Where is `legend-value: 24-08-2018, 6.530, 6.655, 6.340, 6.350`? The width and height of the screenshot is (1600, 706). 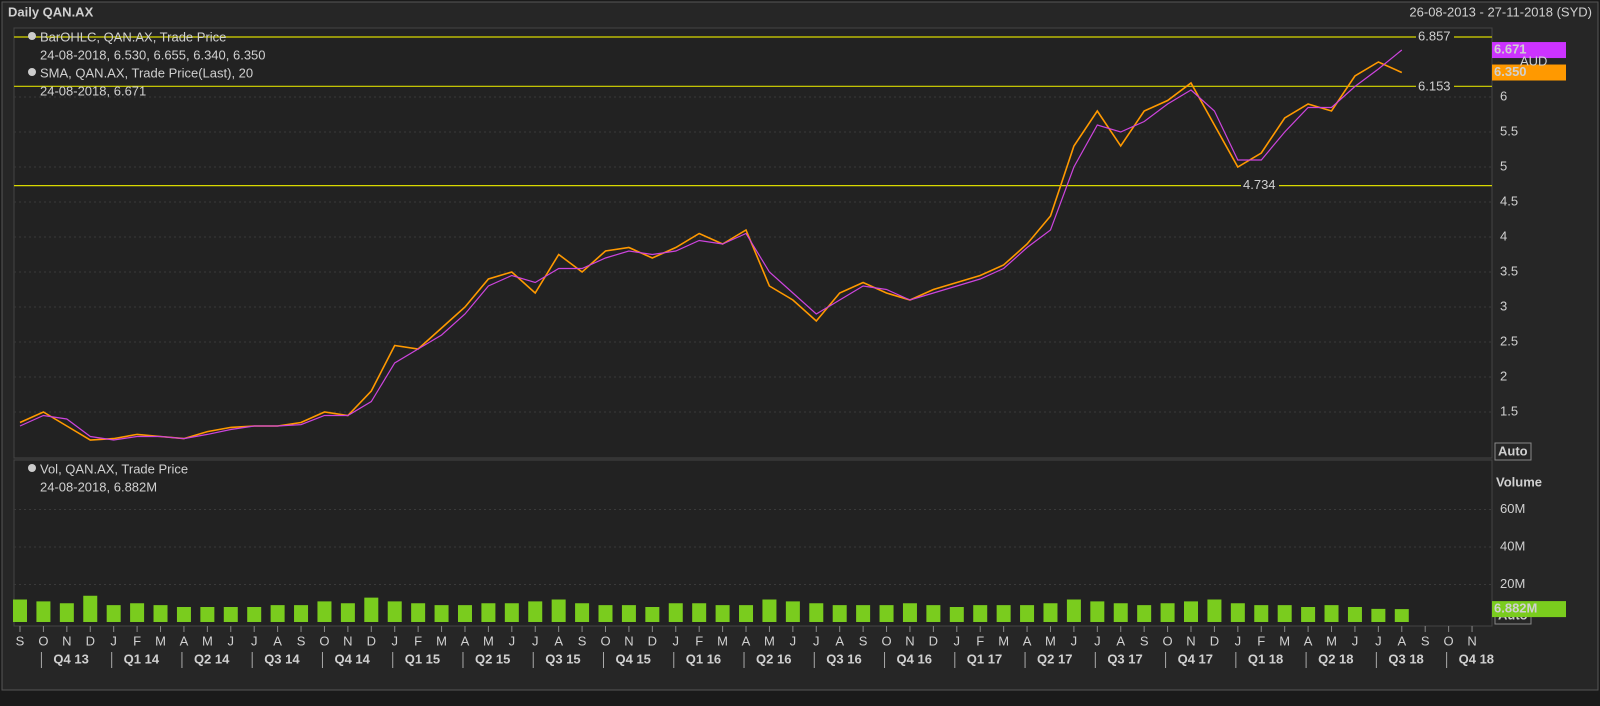 legend-value: 24-08-2018, 6.530, 6.655, 6.340, 6.350 is located at coordinates (153, 54).